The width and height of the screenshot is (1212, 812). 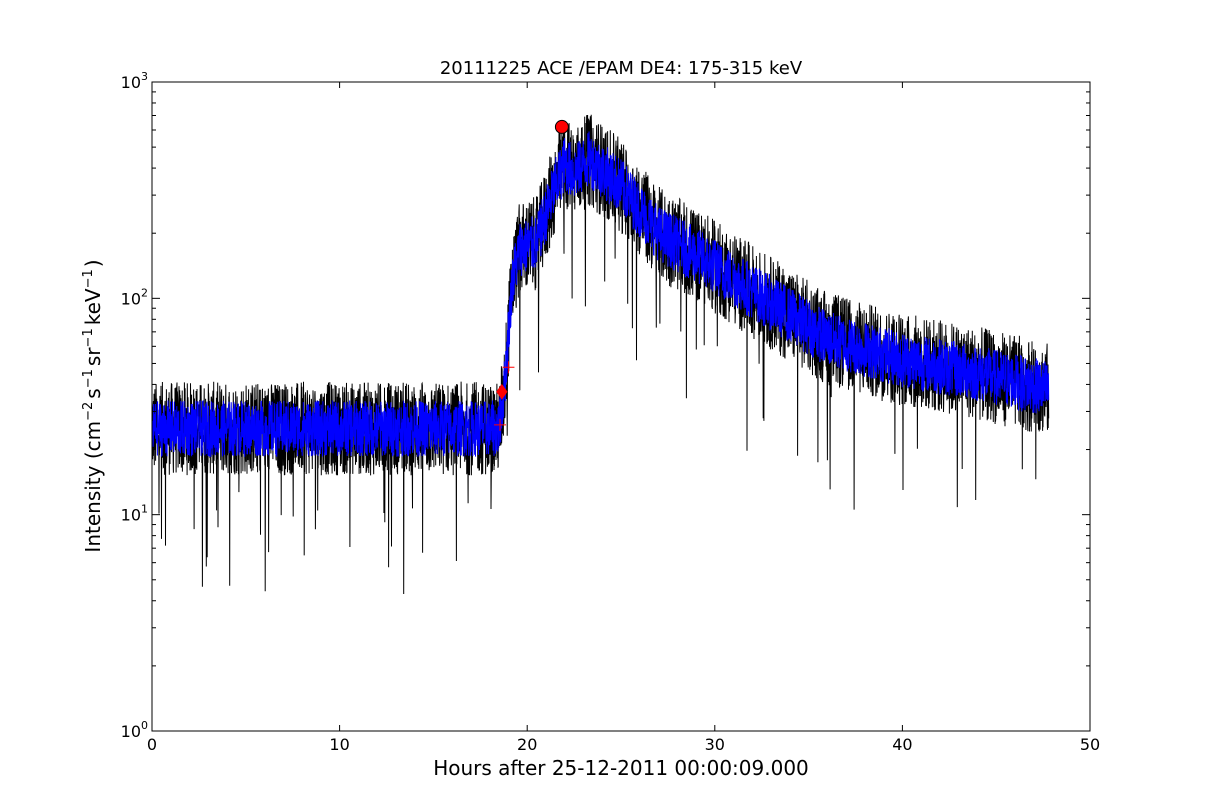 What do you see at coordinates (715, 744) in the screenshot?
I see `x-tick-label: 30` at bounding box center [715, 744].